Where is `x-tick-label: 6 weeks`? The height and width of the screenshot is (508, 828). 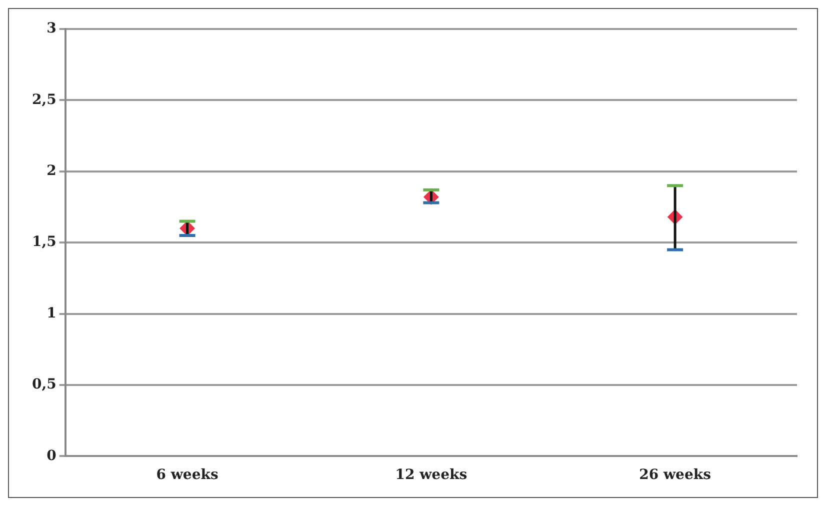
x-tick-label: 6 weeks is located at coordinates (187, 475).